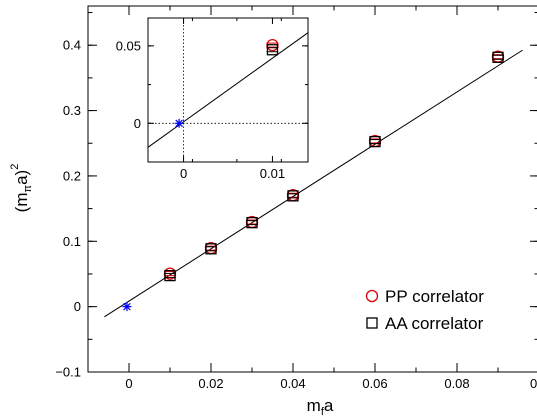 The width and height of the screenshot is (537, 418). What do you see at coordinates (323, 412) in the screenshot?
I see `x-axis-title-subscript: f` at bounding box center [323, 412].